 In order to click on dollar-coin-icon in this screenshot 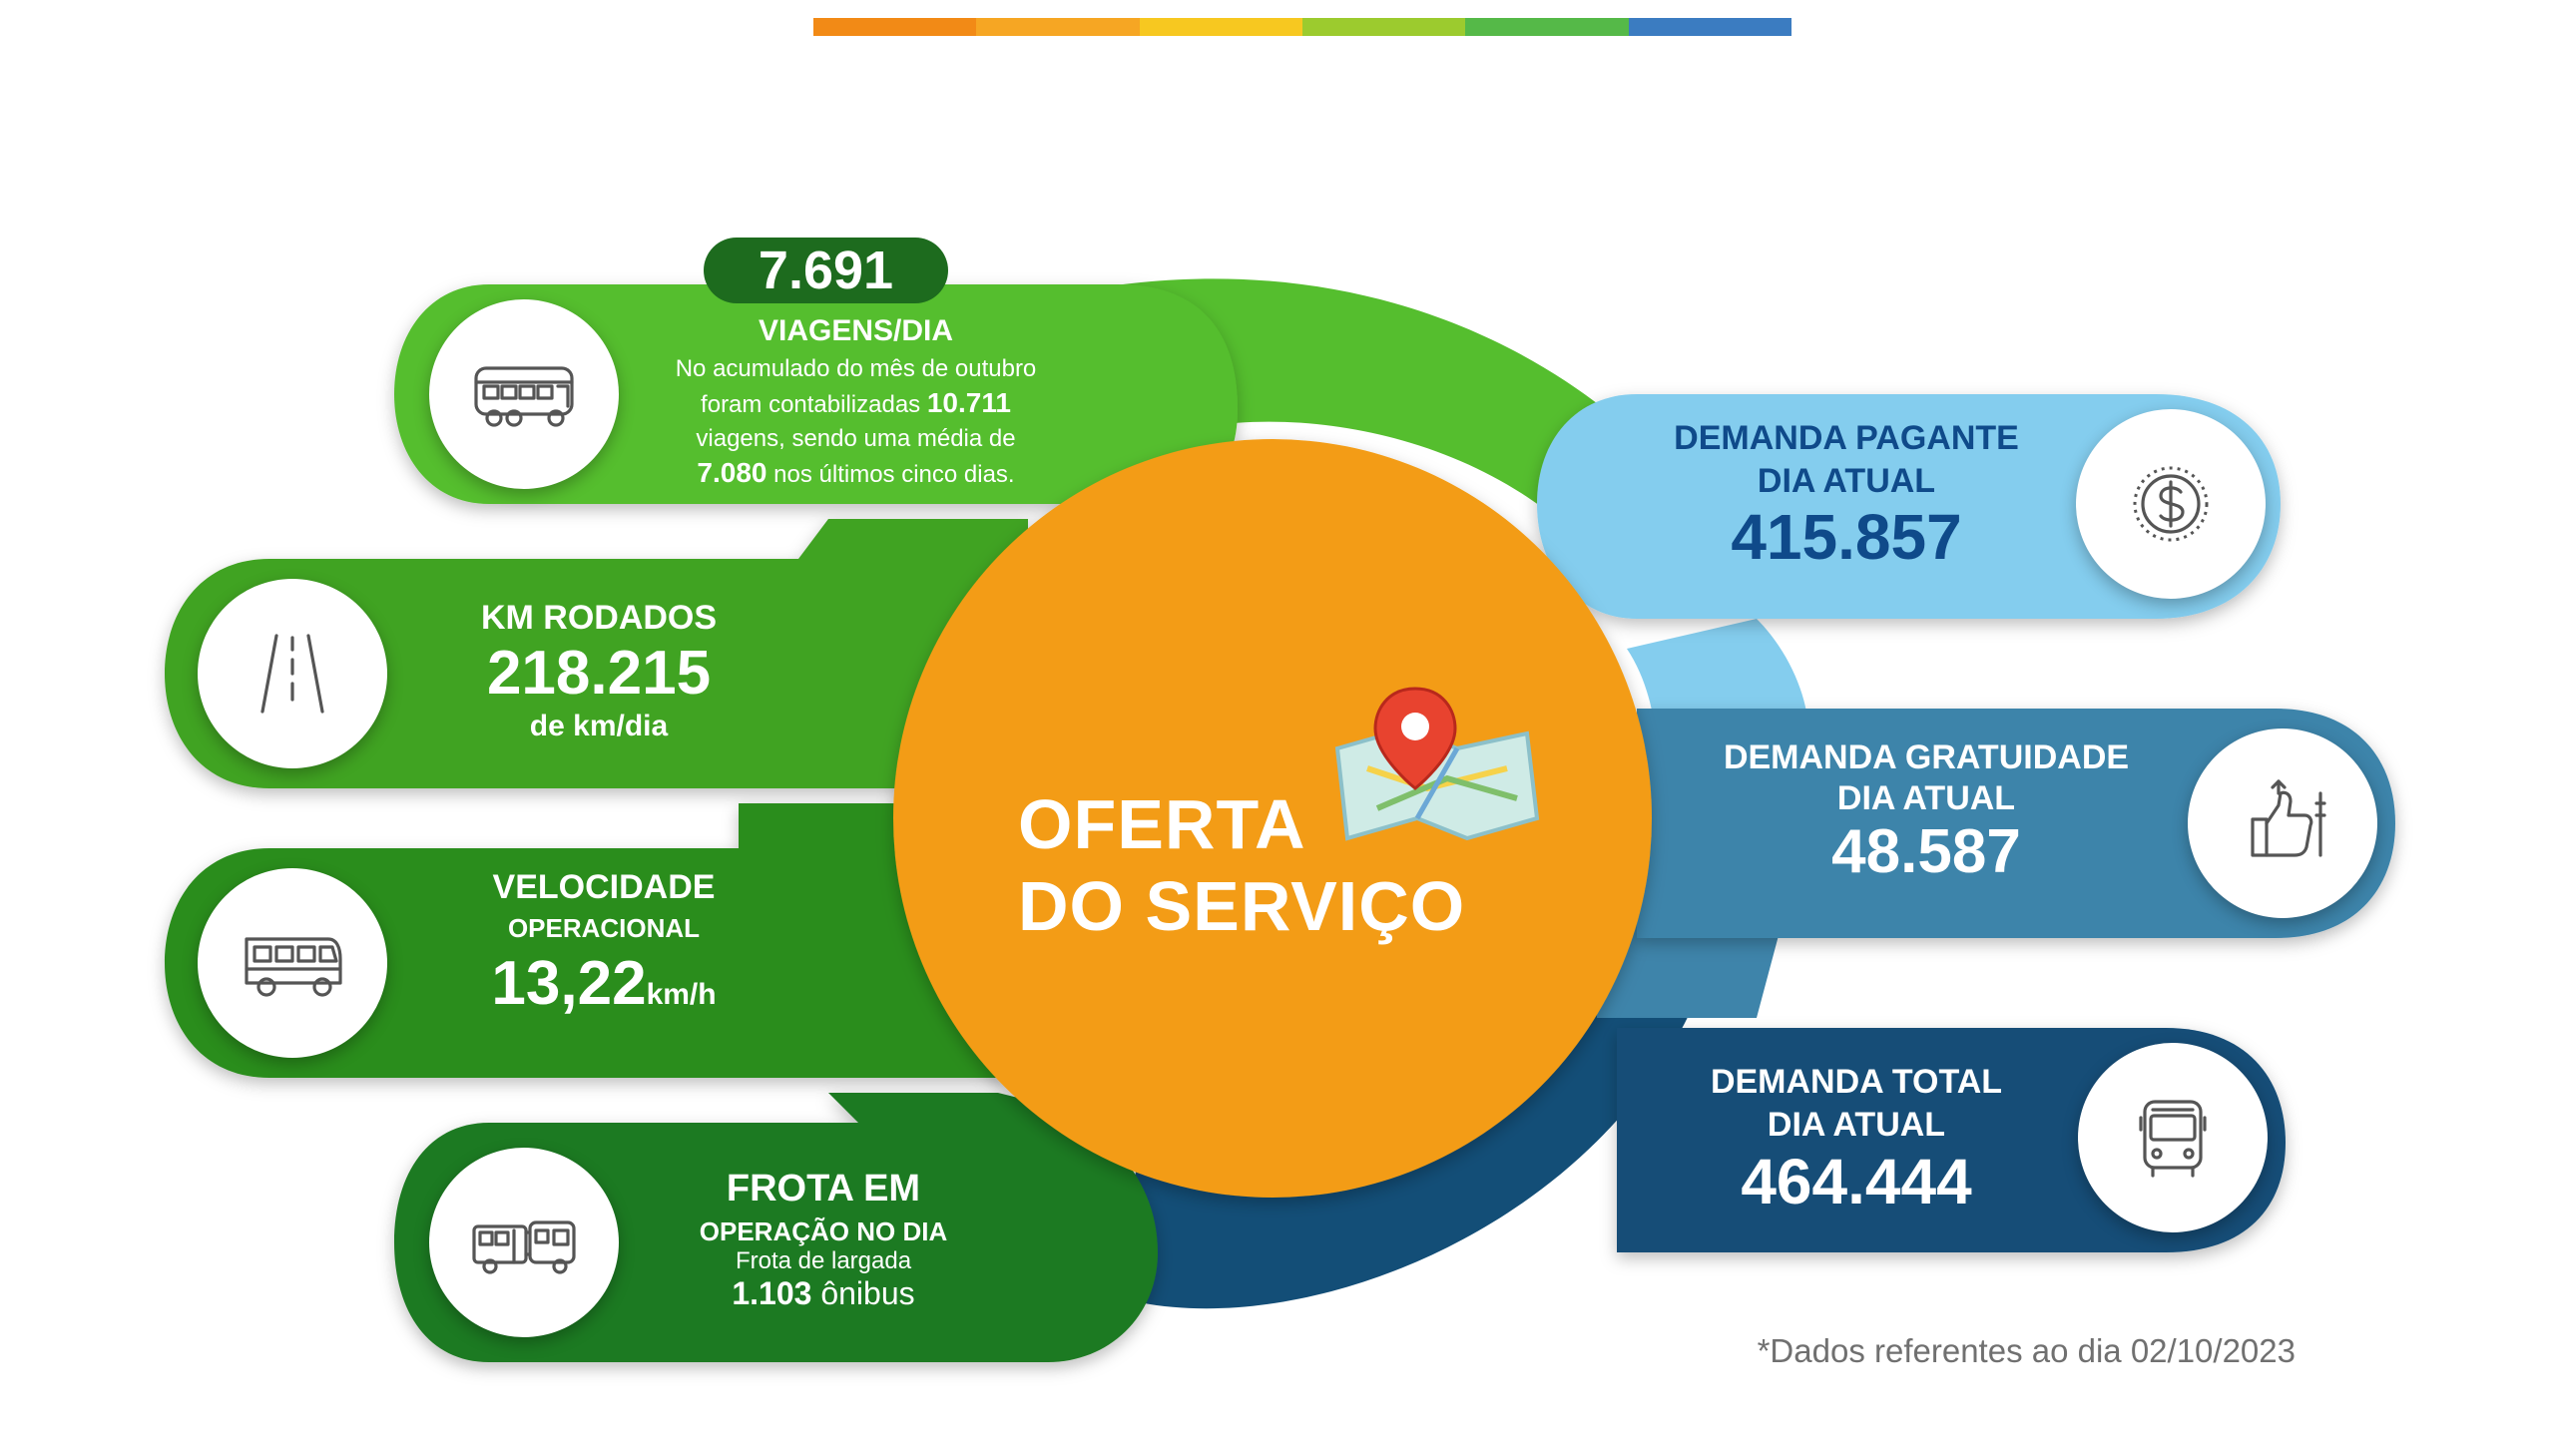, I will do `click(2171, 504)`.